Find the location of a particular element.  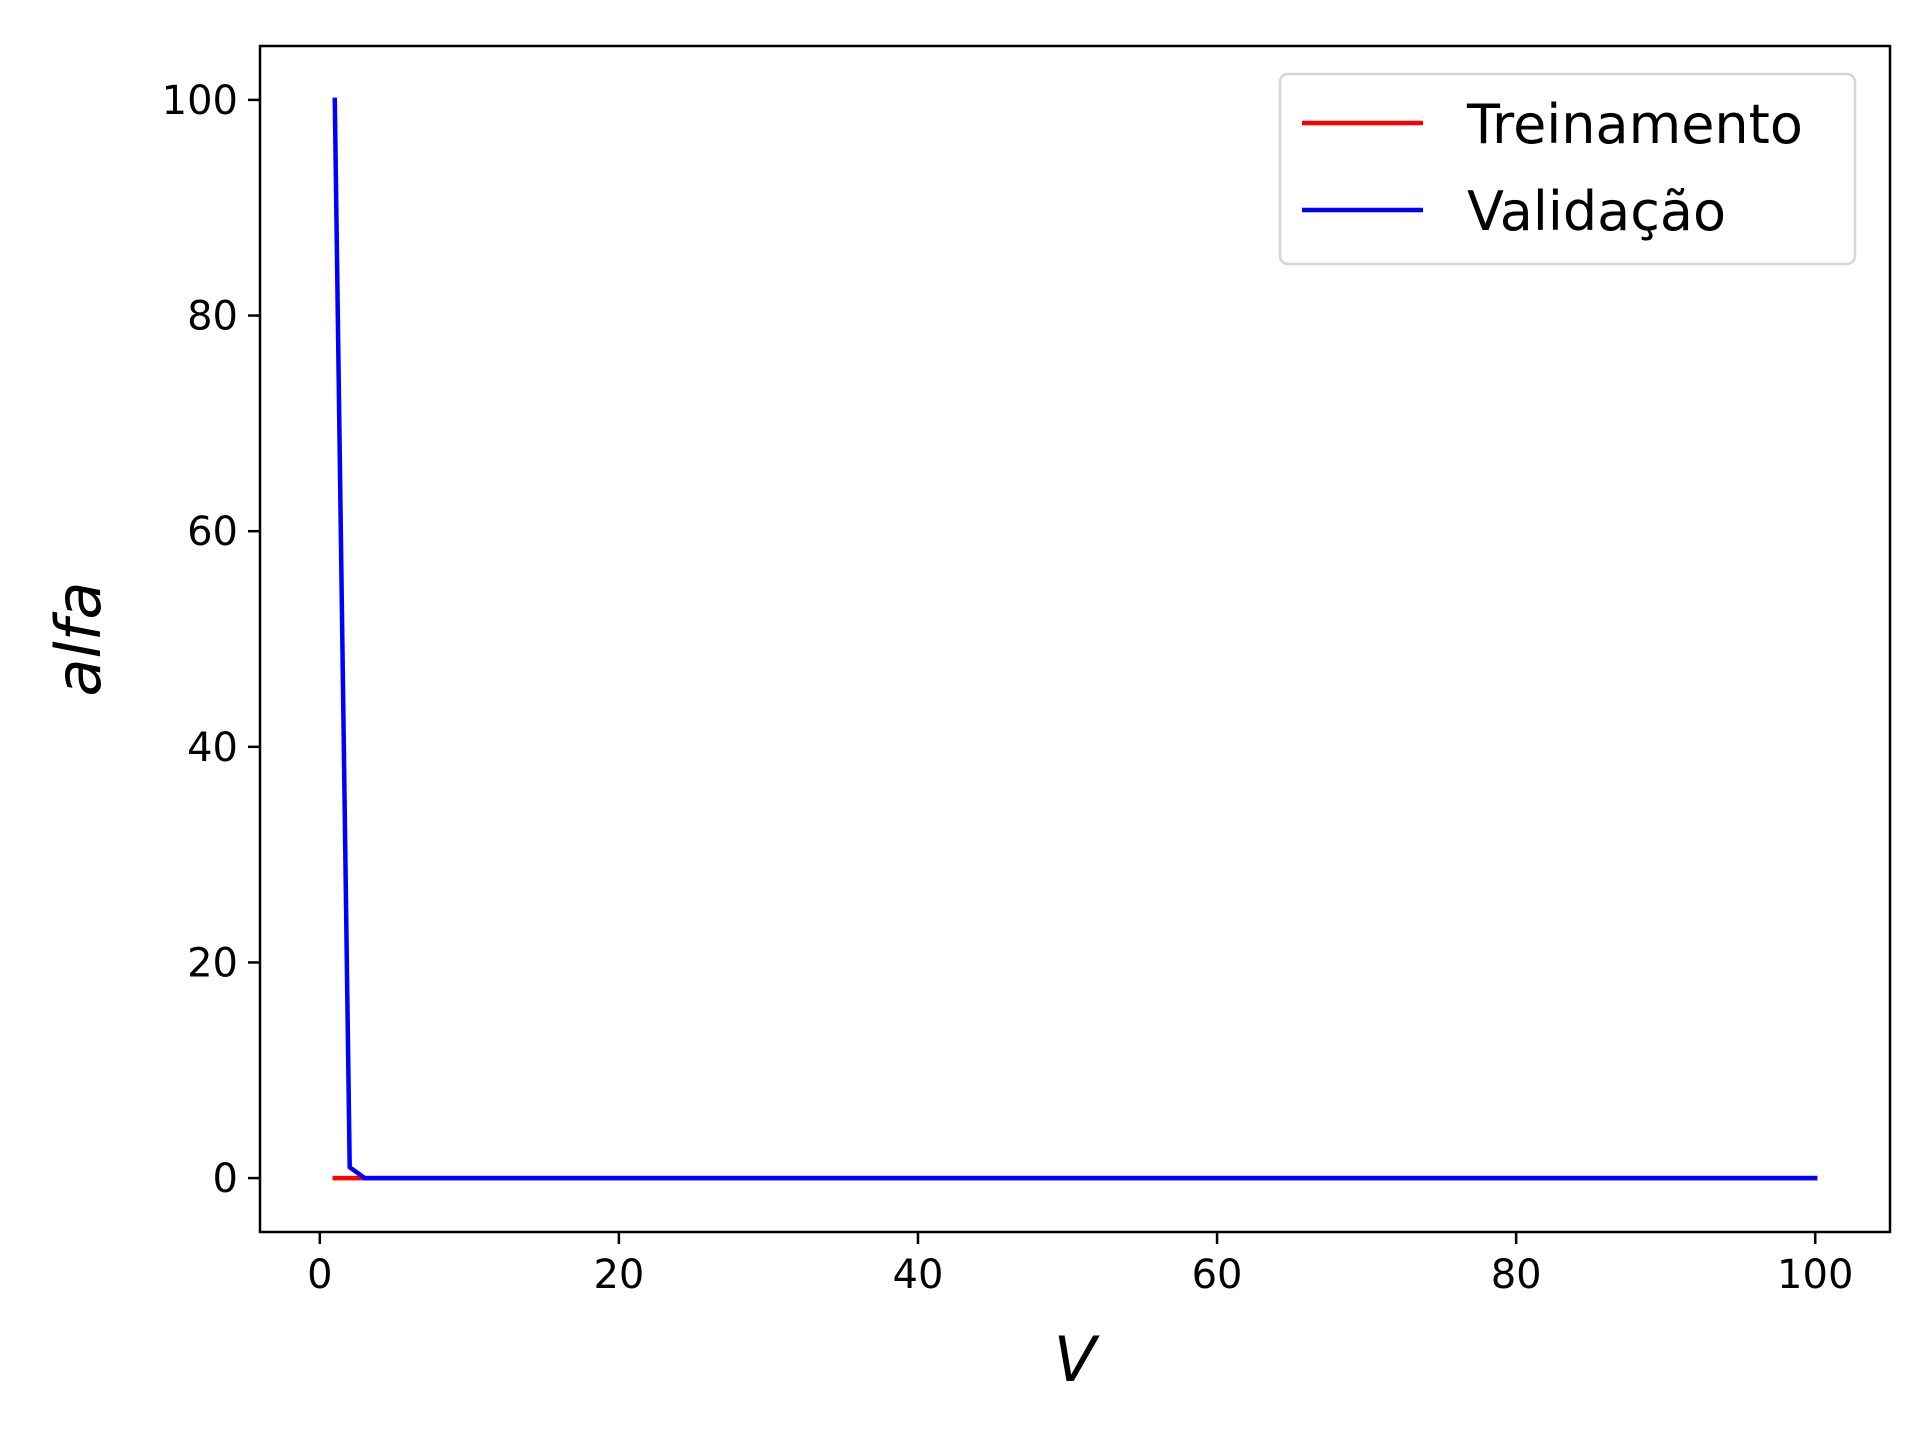

y-tick-label: 20 is located at coordinates (212, 963).